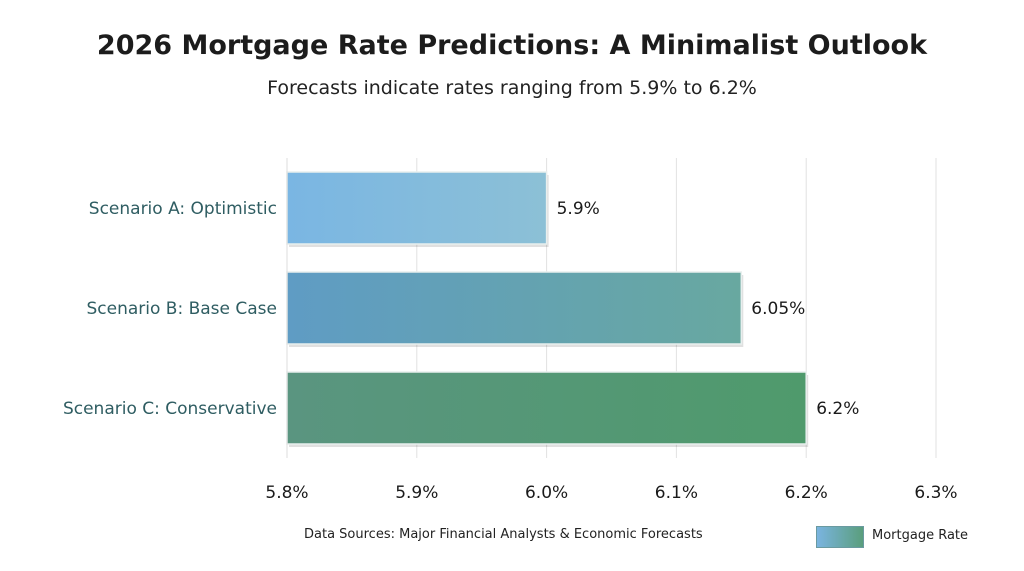 Image resolution: width=1024 pixels, height=571 pixels. What do you see at coordinates (416, 493) in the screenshot?
I see `x-tick-label: 5.9%` at bounding box center [416, 493].